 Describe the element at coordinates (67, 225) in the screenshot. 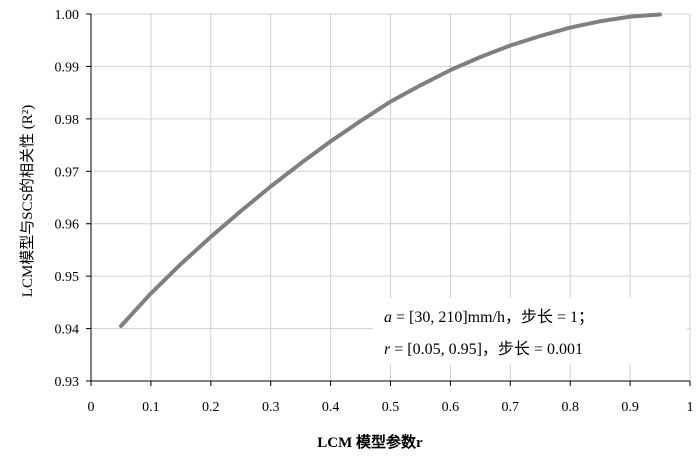

I see `y-tick-label: 0.96` at that location.